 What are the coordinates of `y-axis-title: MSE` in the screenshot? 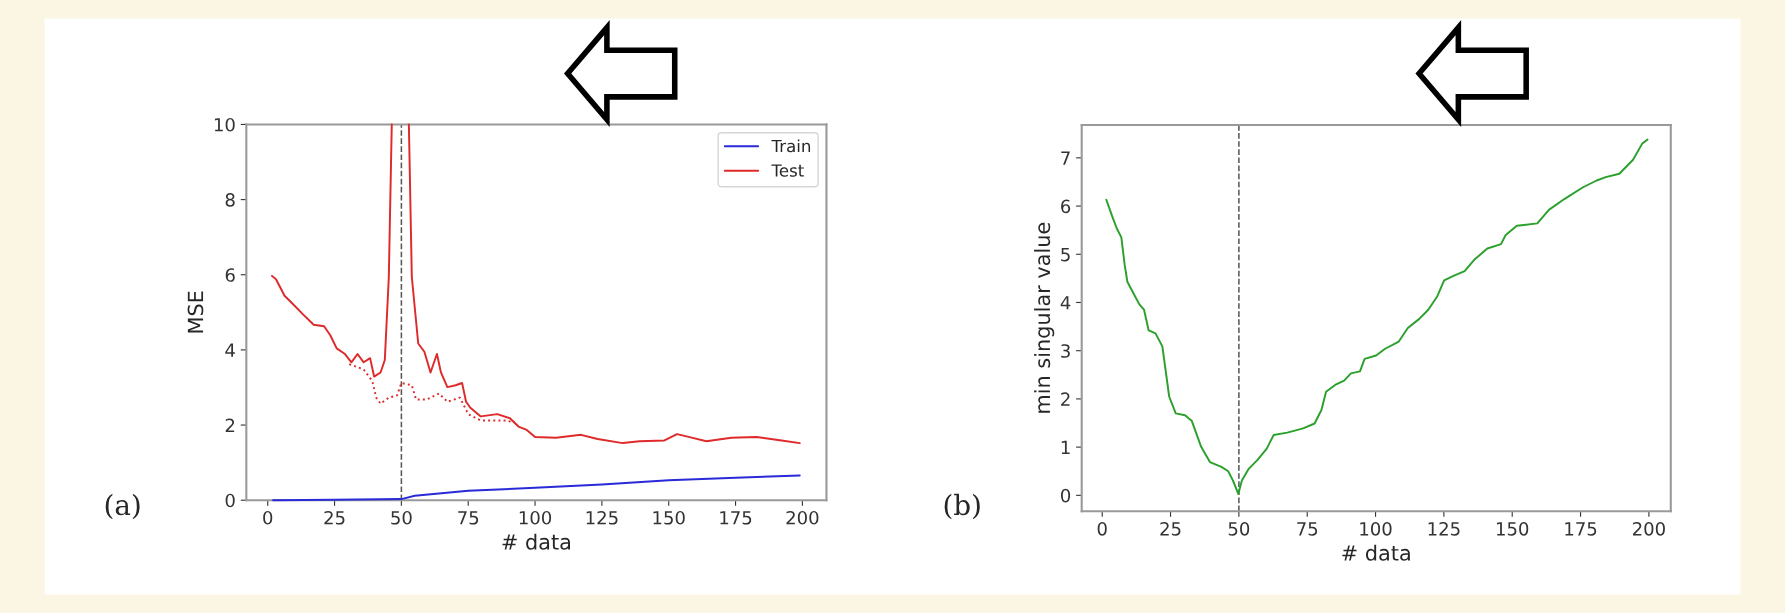 It's located at (195, 312).